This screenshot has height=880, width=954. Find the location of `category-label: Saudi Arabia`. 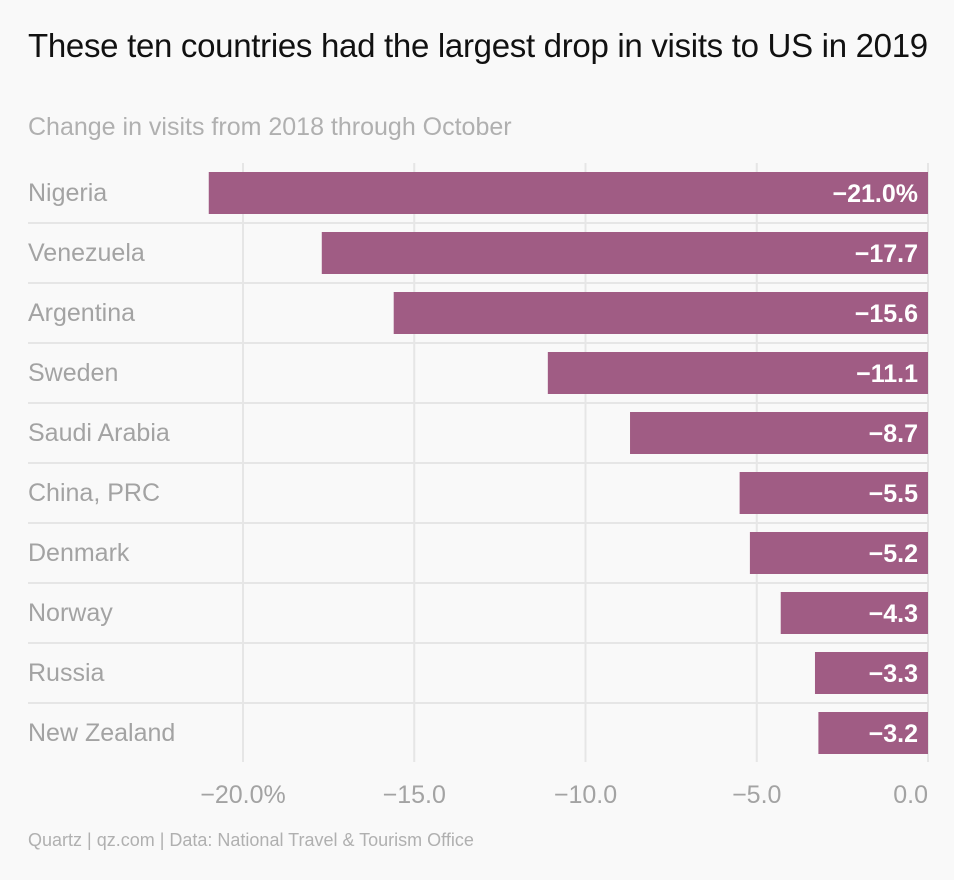

category-label: Saudi Arabia is located at coordinates (99, 433).